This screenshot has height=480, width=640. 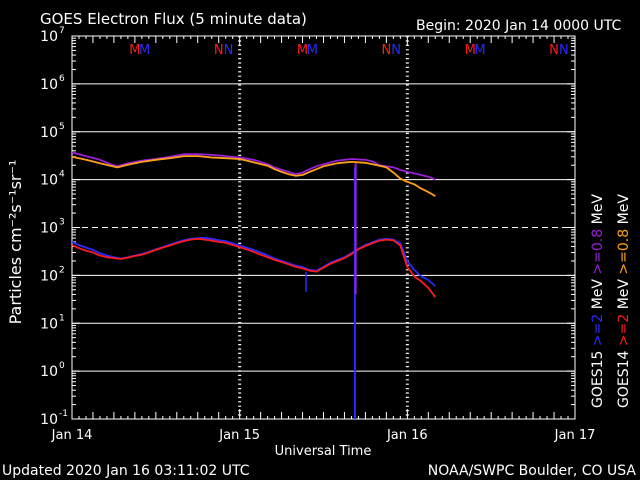 What do you see at coordinates (323, 451) in the screenshot?
I see `x-axis-label: Universal Time` at bounding box center [323, 451].